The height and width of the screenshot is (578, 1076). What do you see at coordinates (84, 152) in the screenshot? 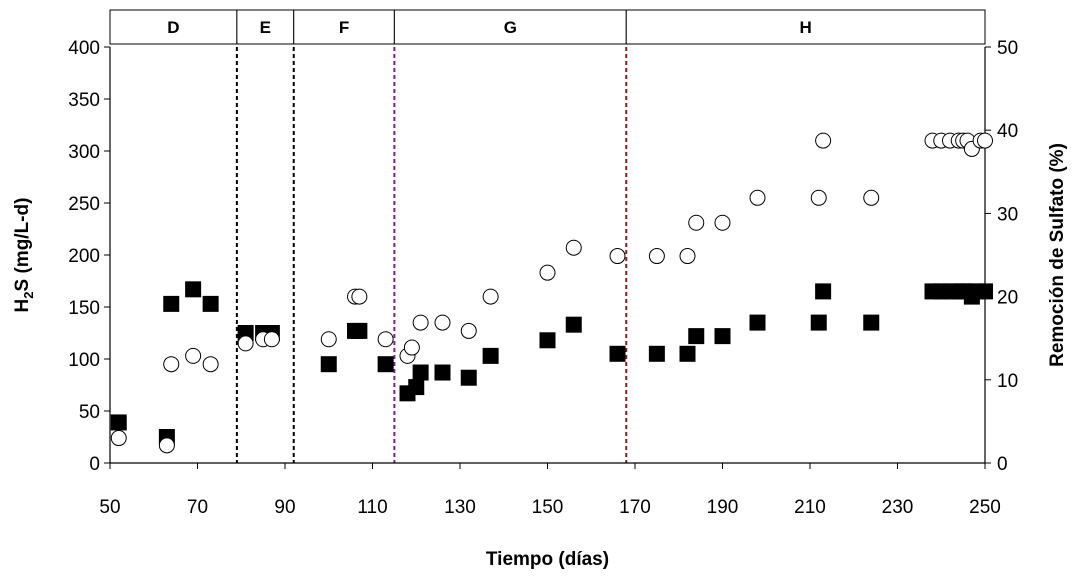
I see `y-left-tick-label: 300` at bounding box center [84, 152].